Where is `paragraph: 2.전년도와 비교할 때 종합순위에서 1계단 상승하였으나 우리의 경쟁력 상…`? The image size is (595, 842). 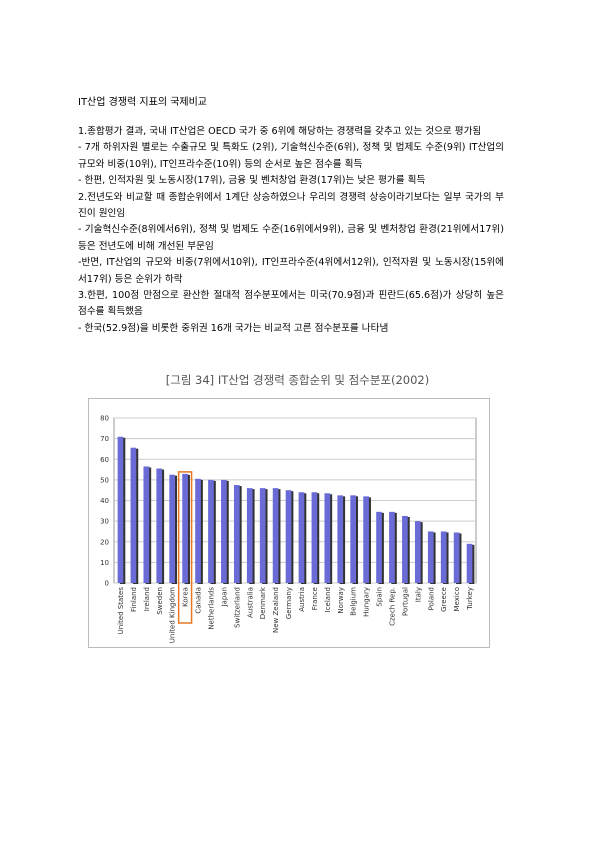
paragraph: 2.전년도와 비교할 때 종합순위에서 1계단 상승하였으나 우리의 경쟁력 상… is located at coordinates (291, 205).